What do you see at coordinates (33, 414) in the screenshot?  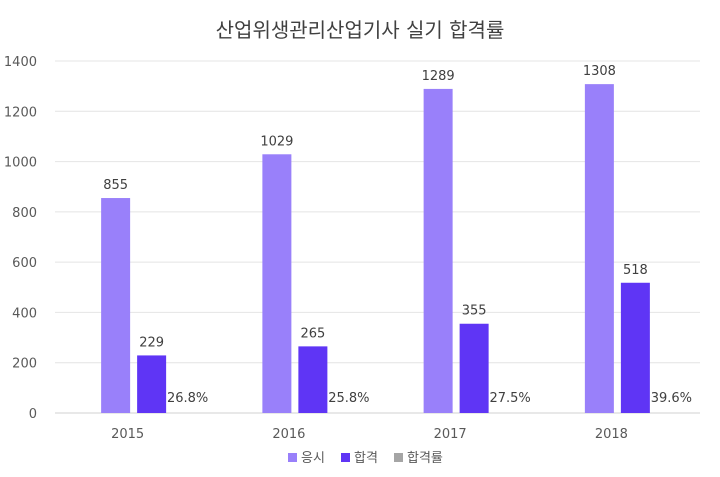 I see `y-tick-label: 0` at bounding box center [33, 414].